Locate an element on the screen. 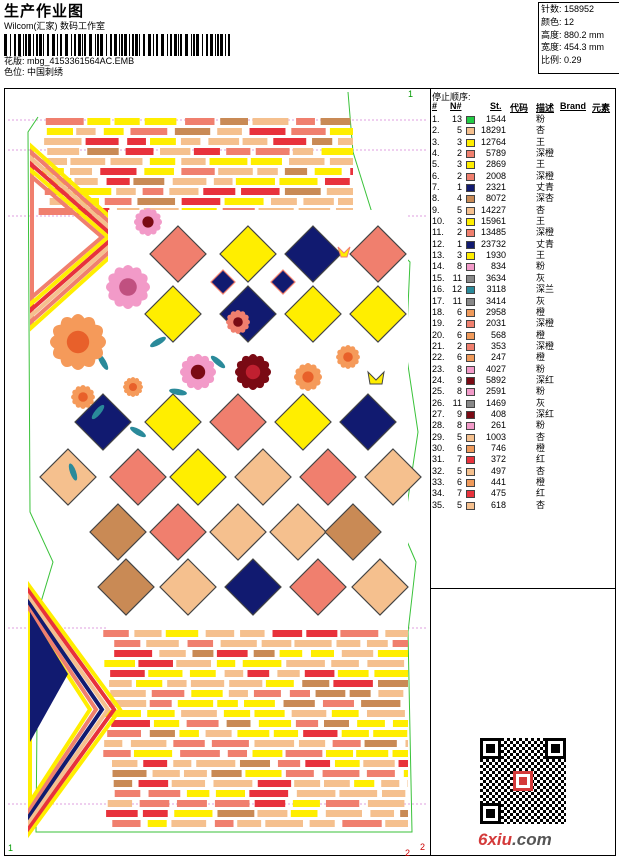 This screenshot has height=860, width=620. stat-value: 12 is located at coordinates (569, 21).